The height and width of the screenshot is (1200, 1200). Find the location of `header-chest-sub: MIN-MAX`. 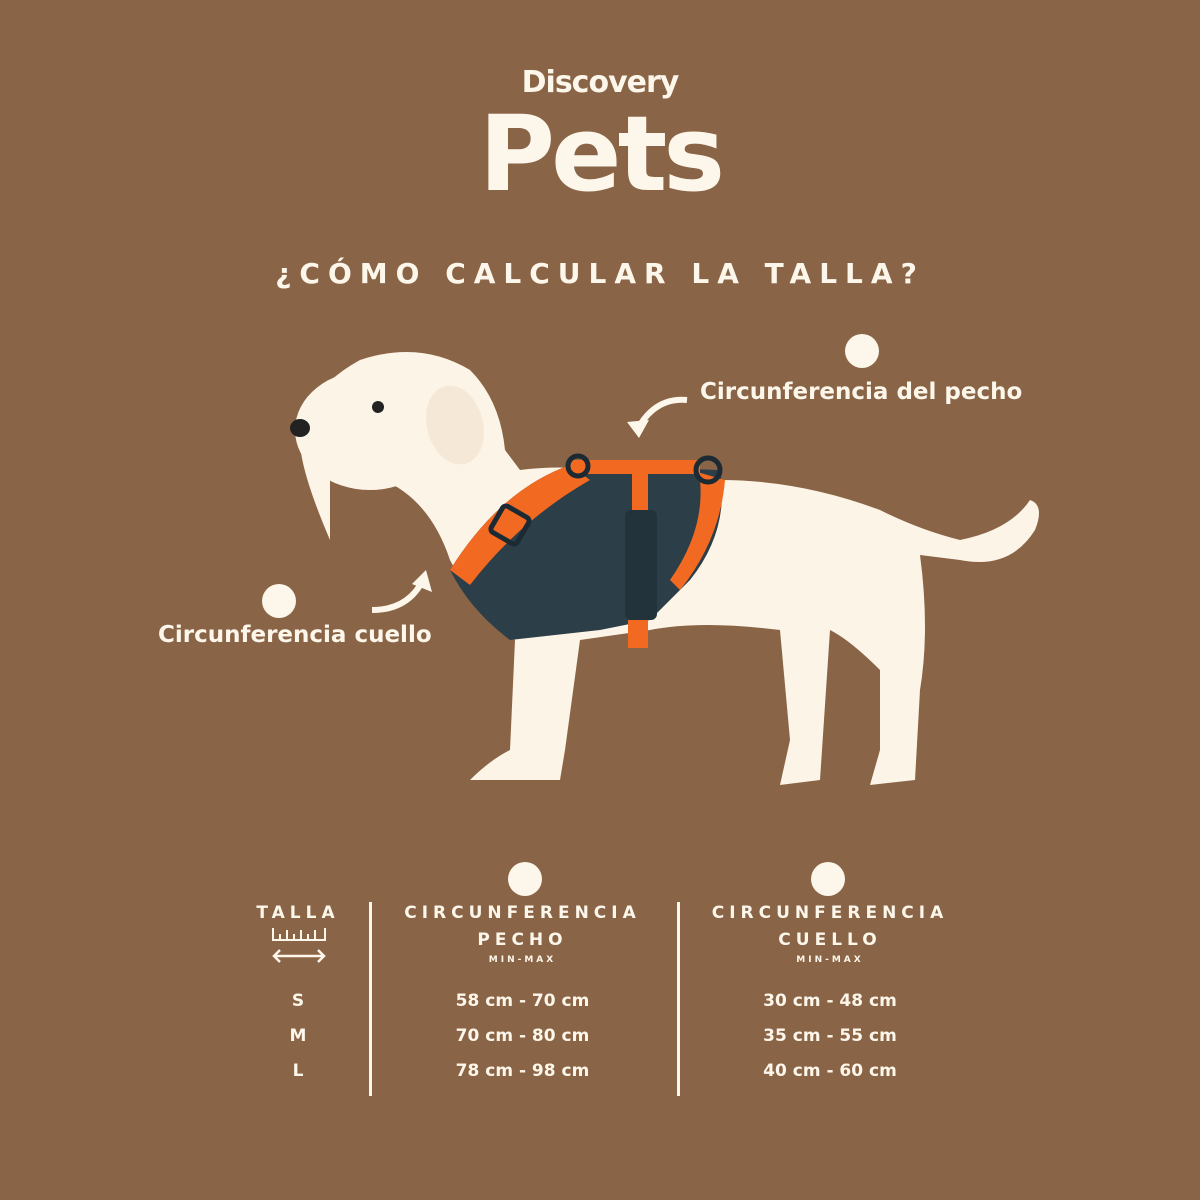

header-chest-sub: MIN-MAX is located at coordinates (522, 960).